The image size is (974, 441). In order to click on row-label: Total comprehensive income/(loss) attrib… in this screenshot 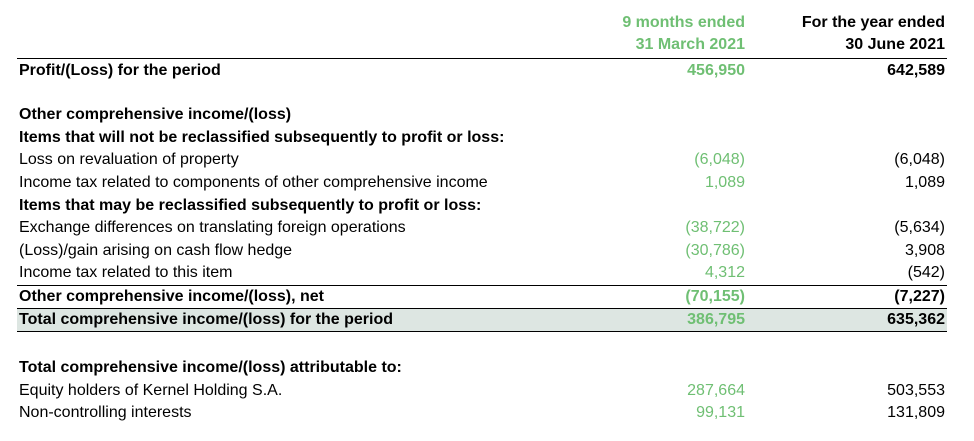, I will do `click(210, 367)`.